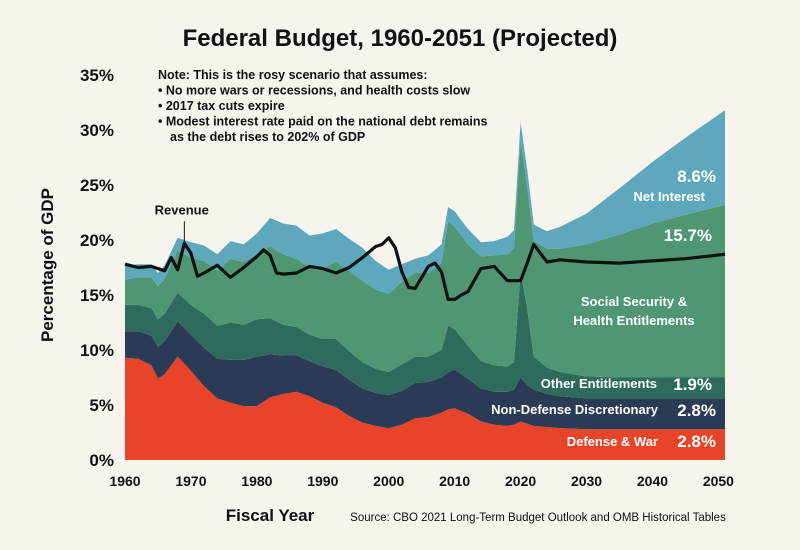  Describe the element at coordinates (425, 408) in the screenshot. I see `area-defense-and-war` at that location.